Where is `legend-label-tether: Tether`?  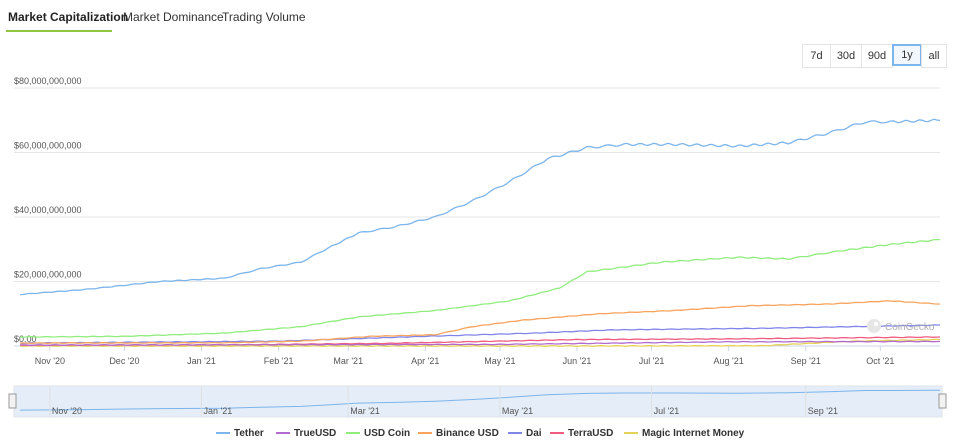
legend-label-tether: Tether is located at coordinates (249, 433).